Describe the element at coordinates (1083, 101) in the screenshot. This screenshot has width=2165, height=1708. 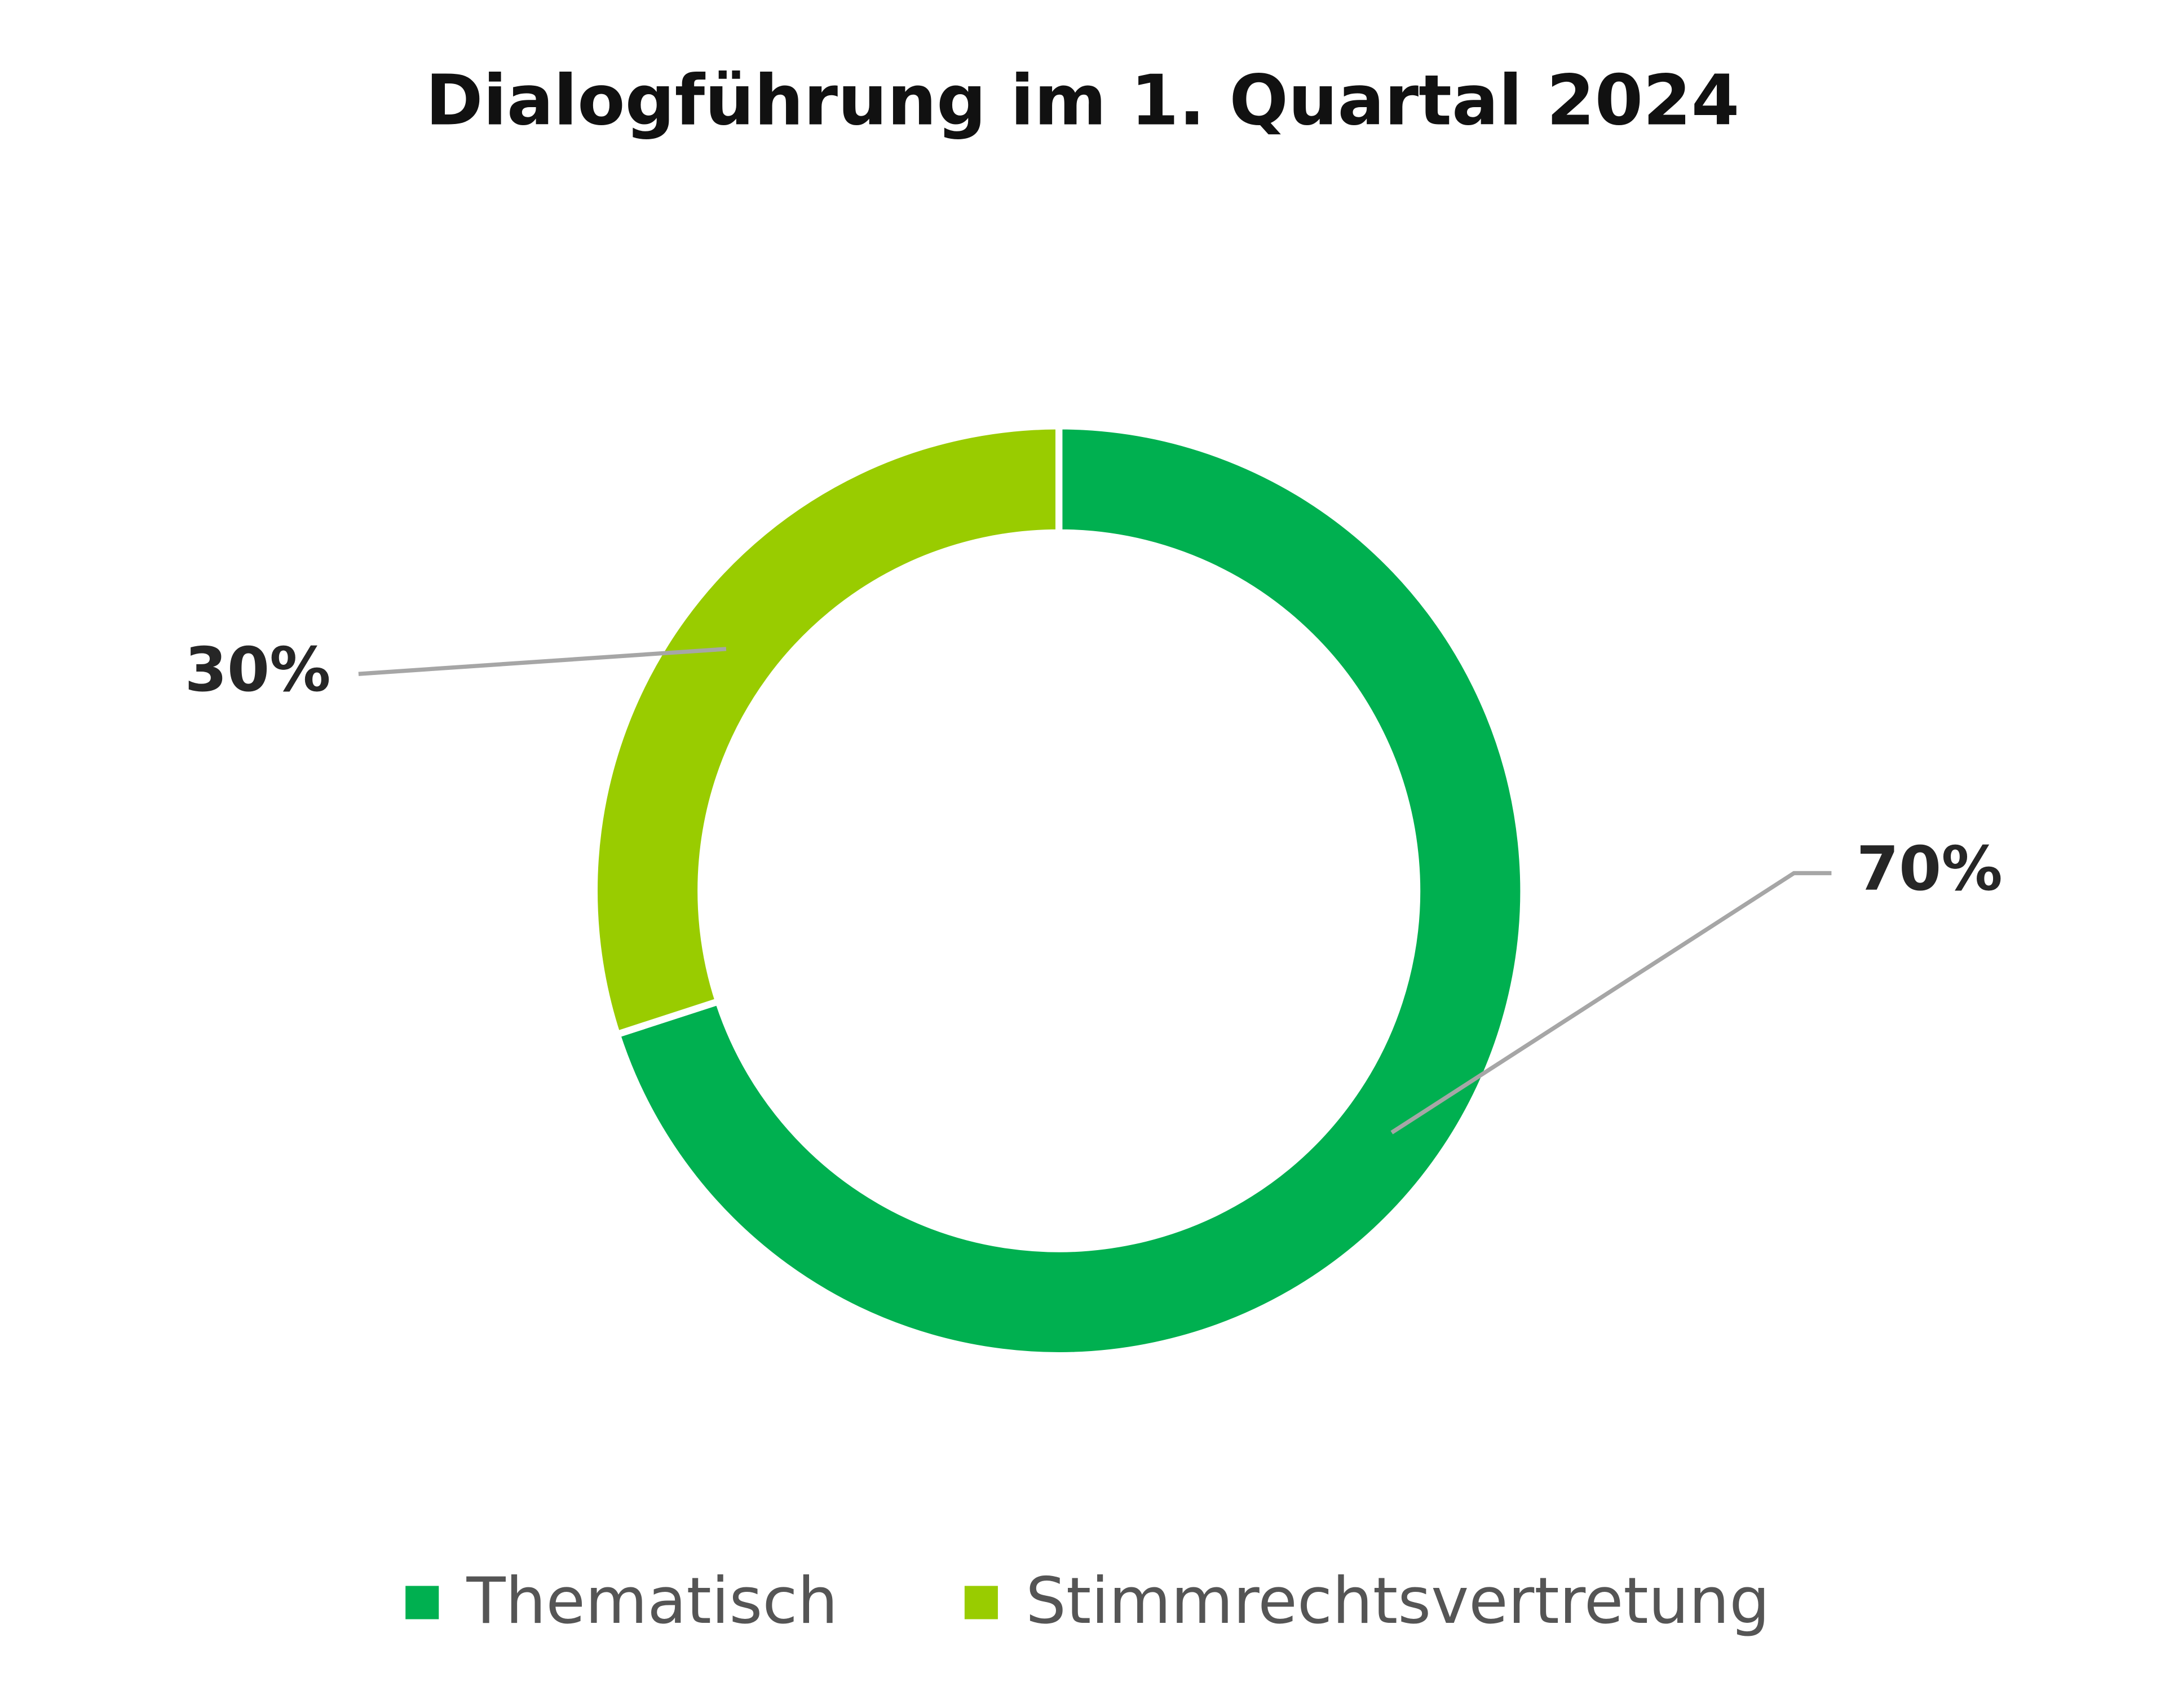
I see `chart-title: Dialogführung im 1. Quartal 2024` at that location.